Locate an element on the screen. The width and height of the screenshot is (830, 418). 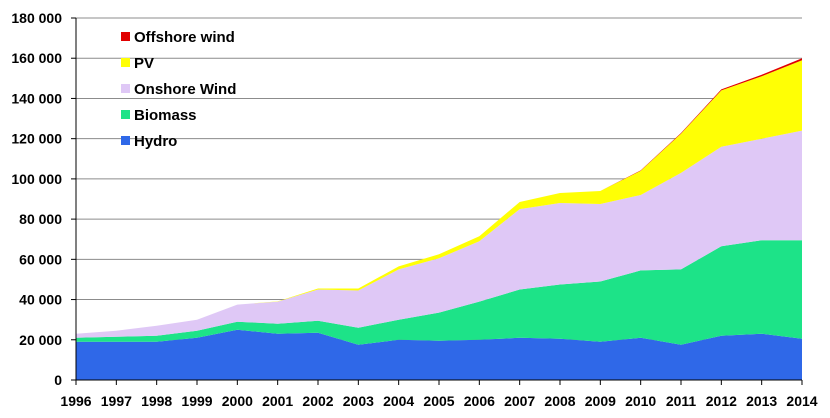
y-tick-label: 160 000 is located at coordinates (36, 58).